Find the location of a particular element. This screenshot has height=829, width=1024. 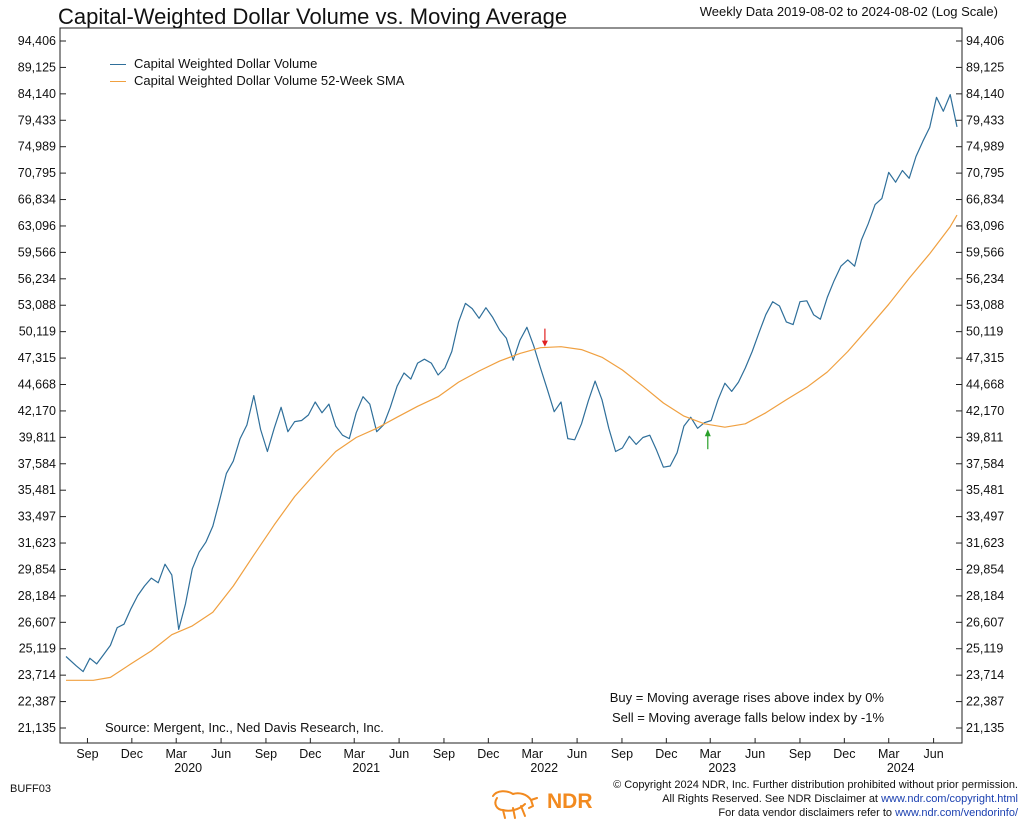

y-tick-label-right: 28,184 is located at coordinates (985, 596).